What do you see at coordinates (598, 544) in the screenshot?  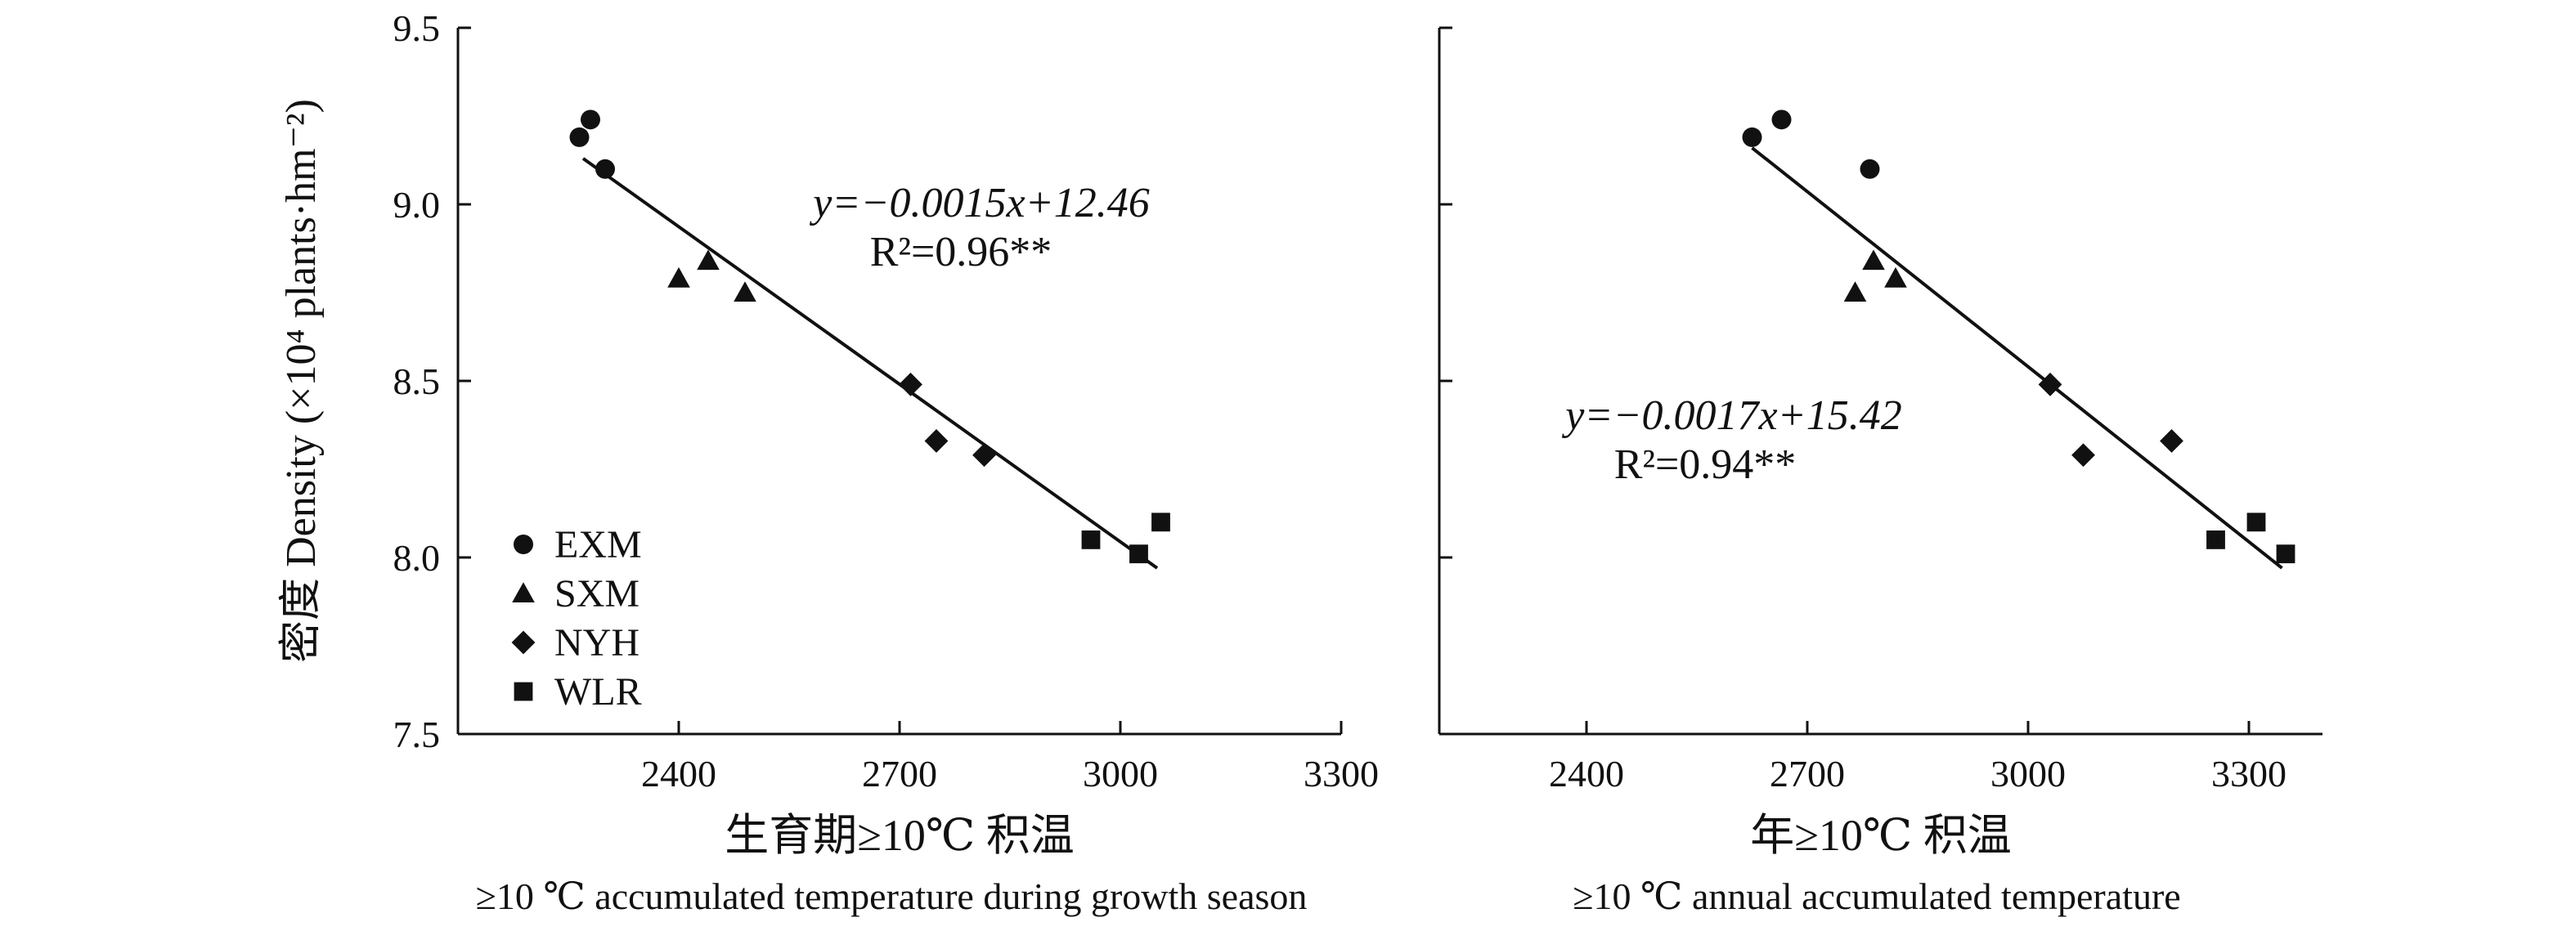 I see `legend-label-exm: EXM` at bounding box center [598, 544].